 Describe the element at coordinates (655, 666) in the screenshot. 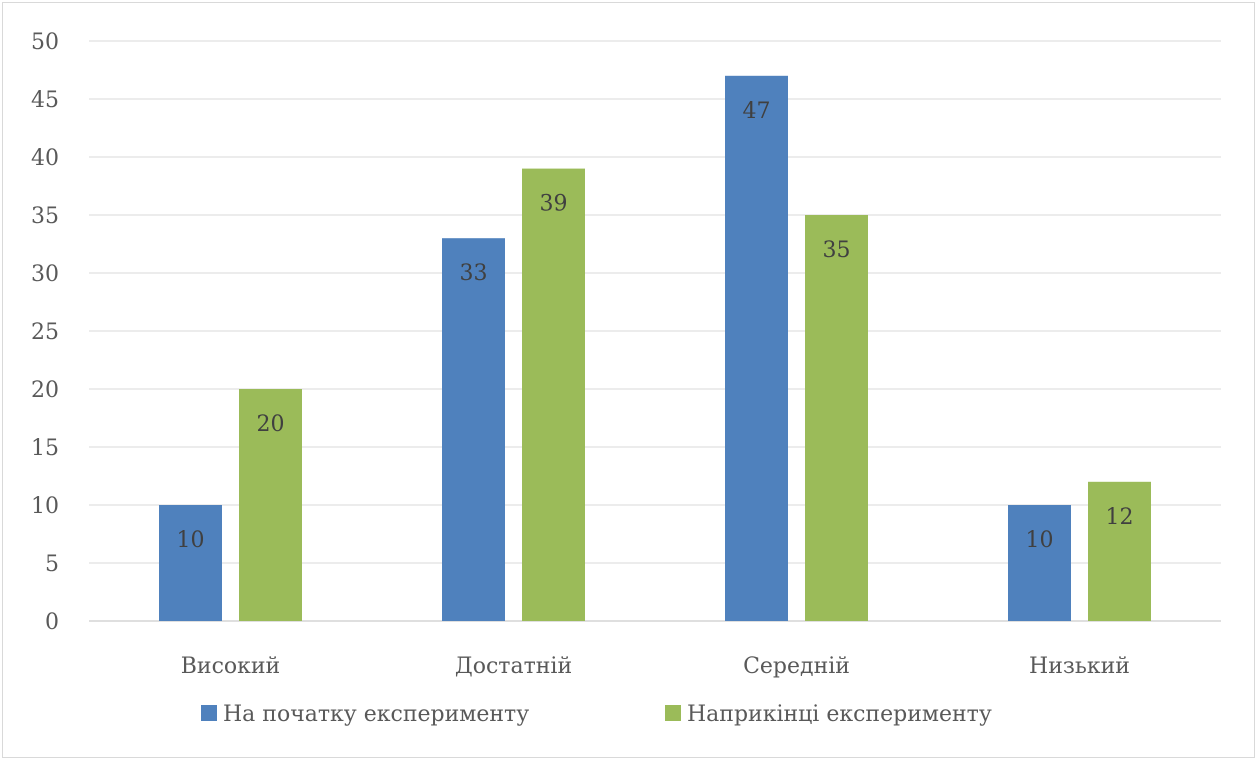

I see `x-axis-categories: Високий Достатній Середній Низький` at that location.